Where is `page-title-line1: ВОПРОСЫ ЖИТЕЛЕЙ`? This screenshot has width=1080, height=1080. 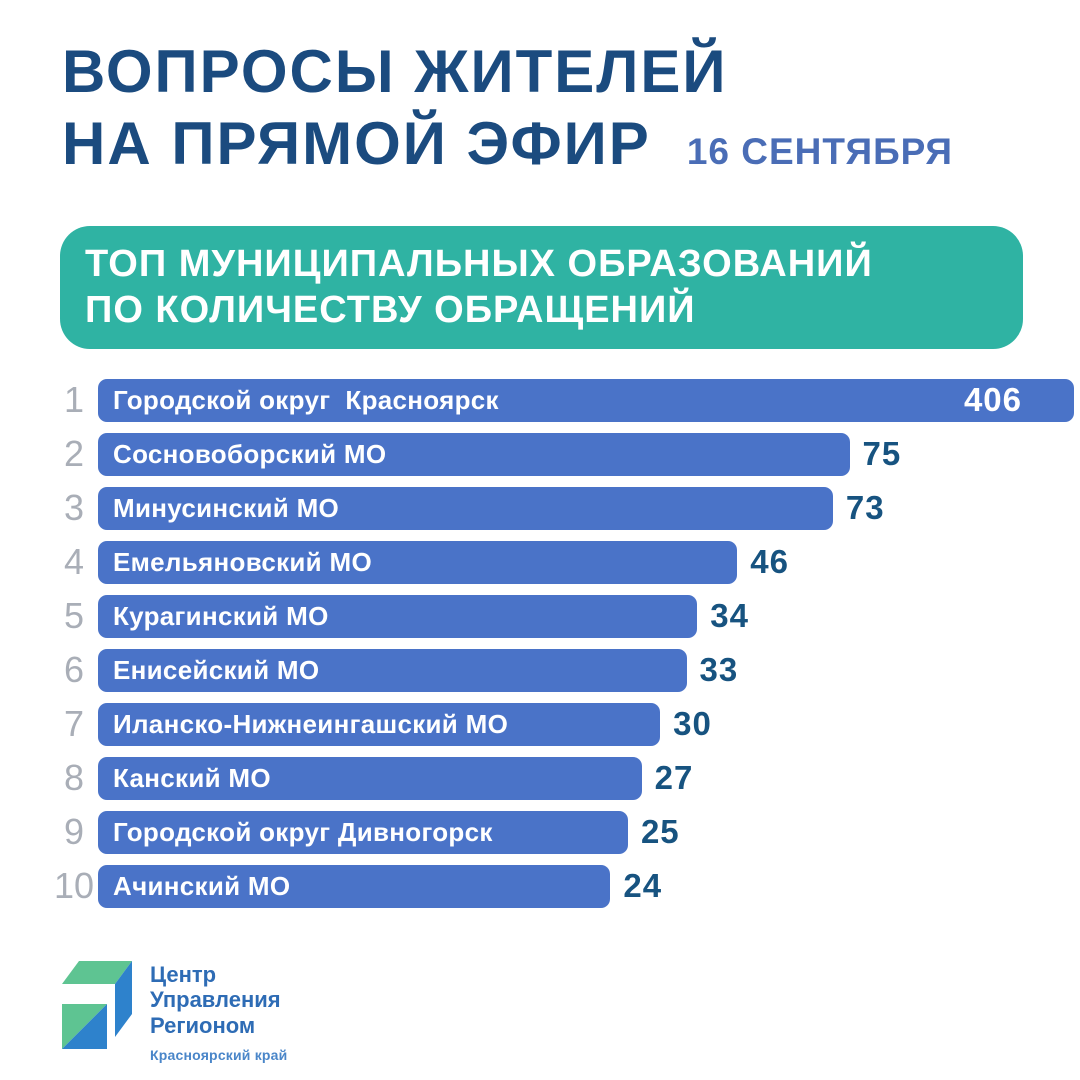 page-title-line1: ВОПРОСЫ ЖИТЕЛЕЙ is located at coordinates (395, 71).